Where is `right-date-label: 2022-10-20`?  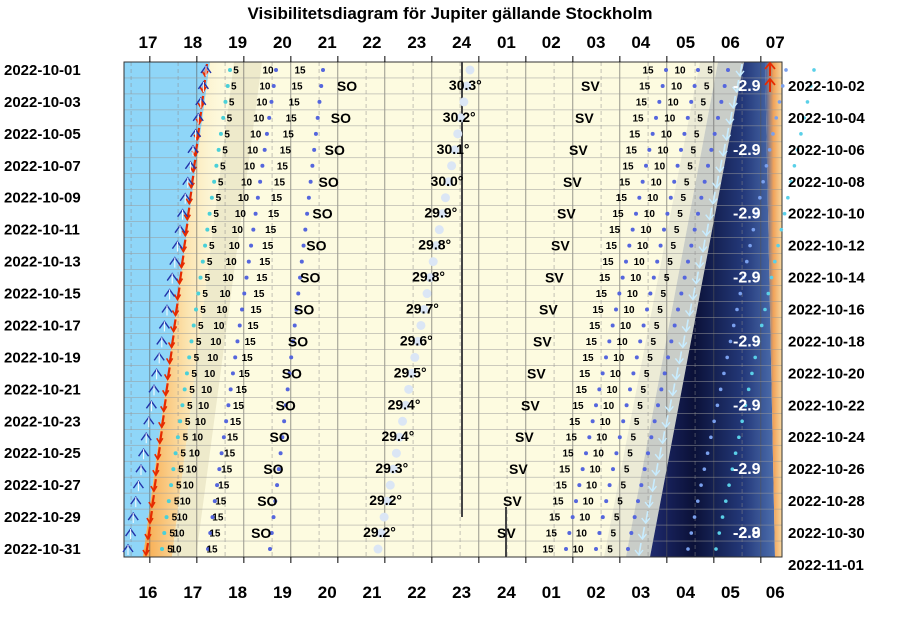
right-date-label: 2022-10-20 is located at coordinates (826, 373).